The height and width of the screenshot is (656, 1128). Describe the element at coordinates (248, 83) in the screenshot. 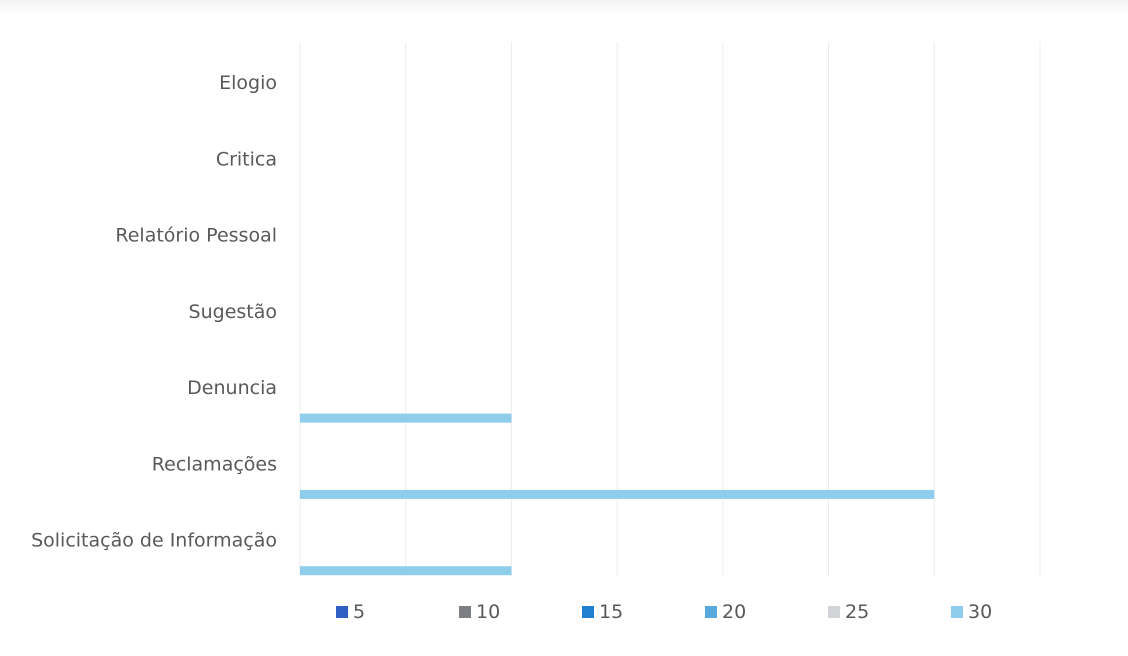

I see `category-label: Elogio` at that location.